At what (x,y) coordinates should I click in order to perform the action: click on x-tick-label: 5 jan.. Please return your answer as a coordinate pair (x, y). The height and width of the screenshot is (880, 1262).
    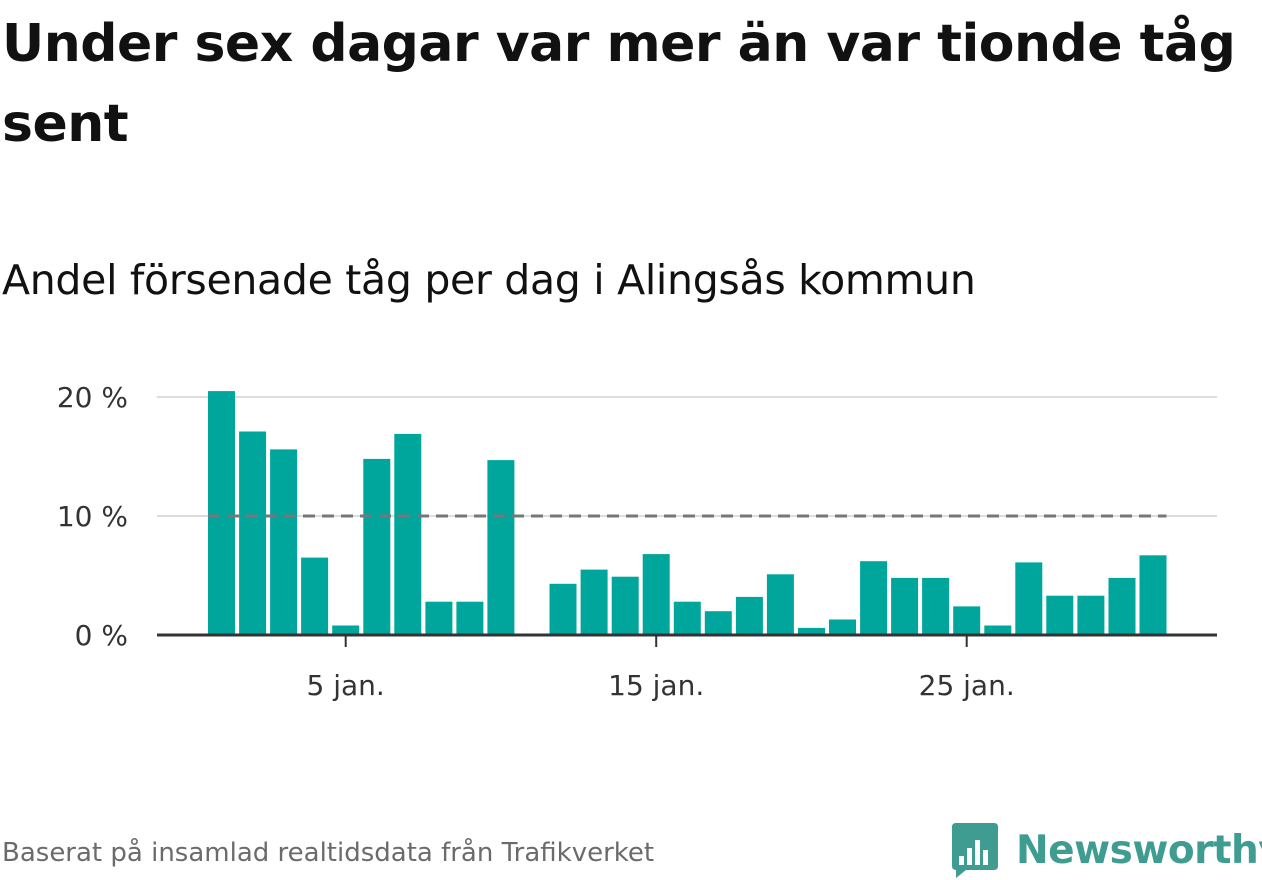
    Looking at the image, I should click on (346, 685).